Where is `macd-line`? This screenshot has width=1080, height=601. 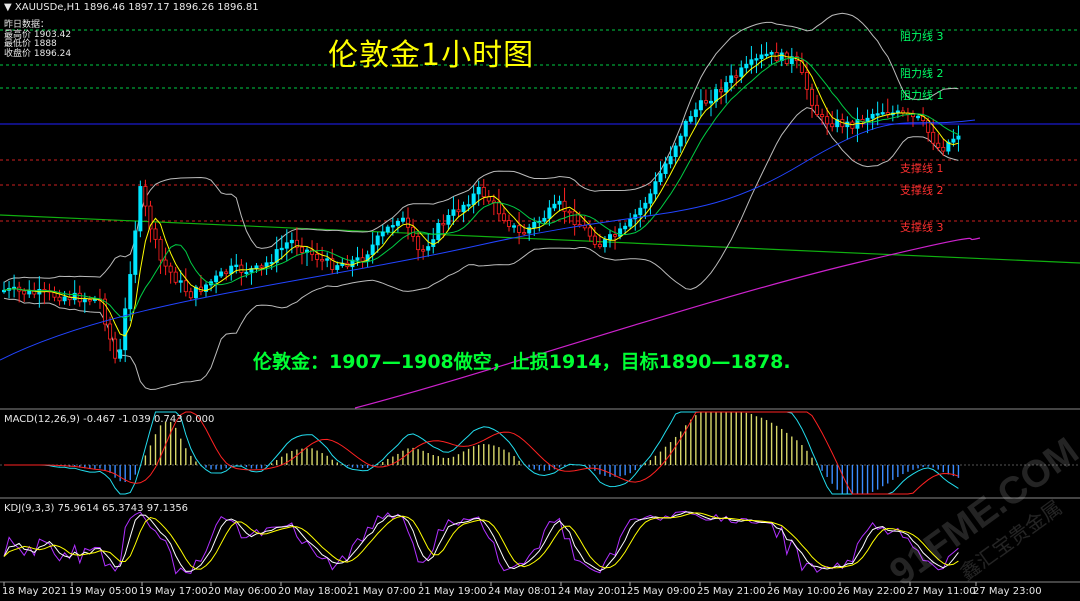 macd-line is located at coordinates (481, 453).